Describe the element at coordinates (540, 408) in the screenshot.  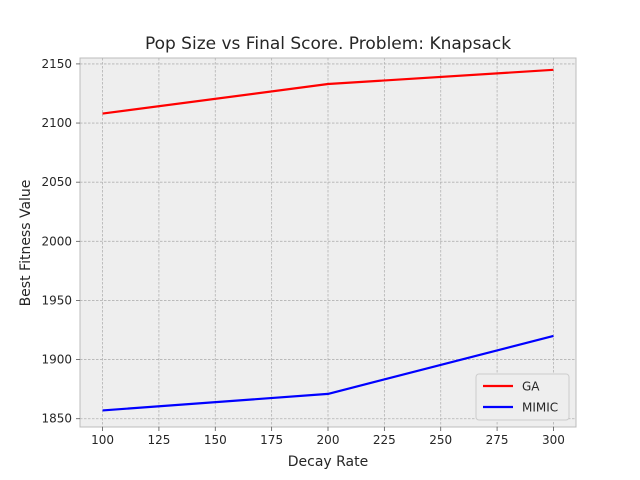
I see `legend-label-mimic: MIMIC` at that location.